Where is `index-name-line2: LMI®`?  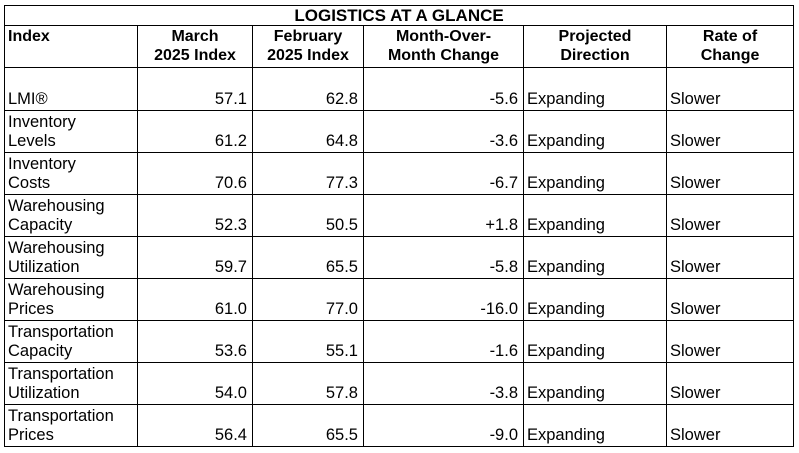 index-name-line2: LMI® is located at coordinates (28, 99).